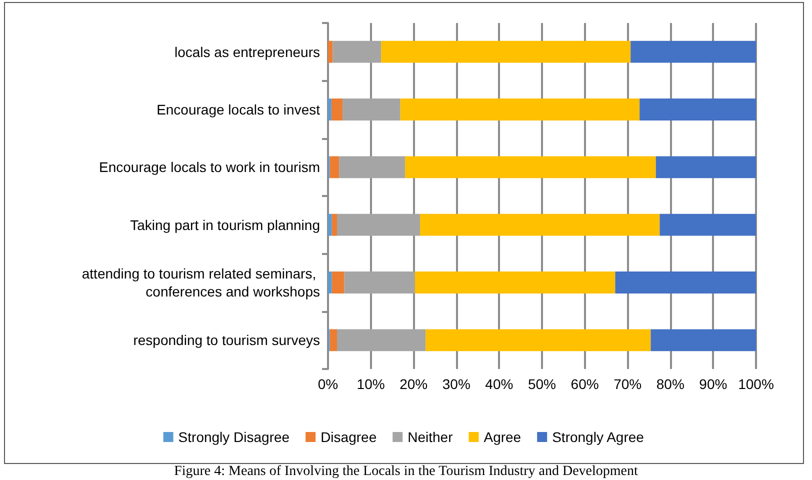  Describe the element at coordinates (370, 384) in the screenshot. I see `x-tick-label: 10%` at that location.